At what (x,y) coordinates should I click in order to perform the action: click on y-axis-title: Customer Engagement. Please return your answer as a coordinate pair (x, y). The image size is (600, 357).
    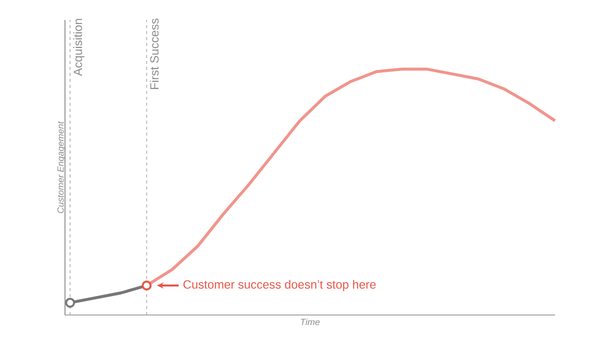
    Looking at the image, I should click on (61, 167).